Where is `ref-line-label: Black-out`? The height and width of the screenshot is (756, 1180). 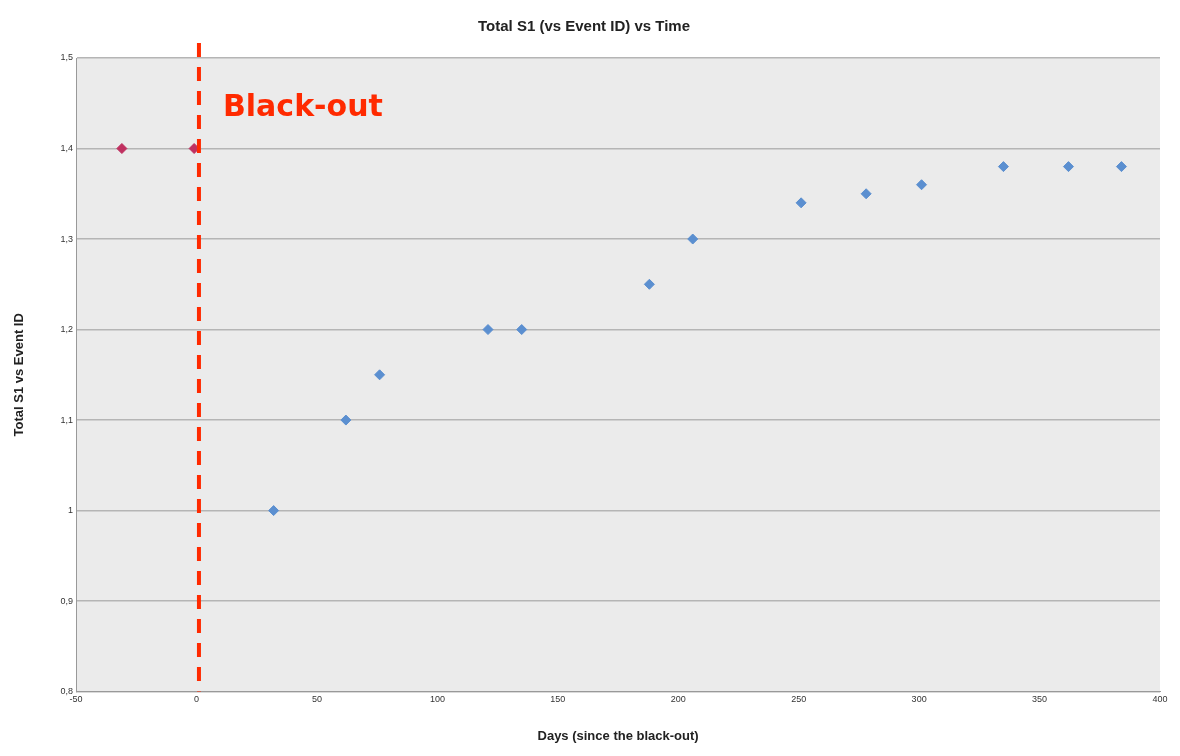 ref-line-label: Black-out is located at coordinates (302, 105).